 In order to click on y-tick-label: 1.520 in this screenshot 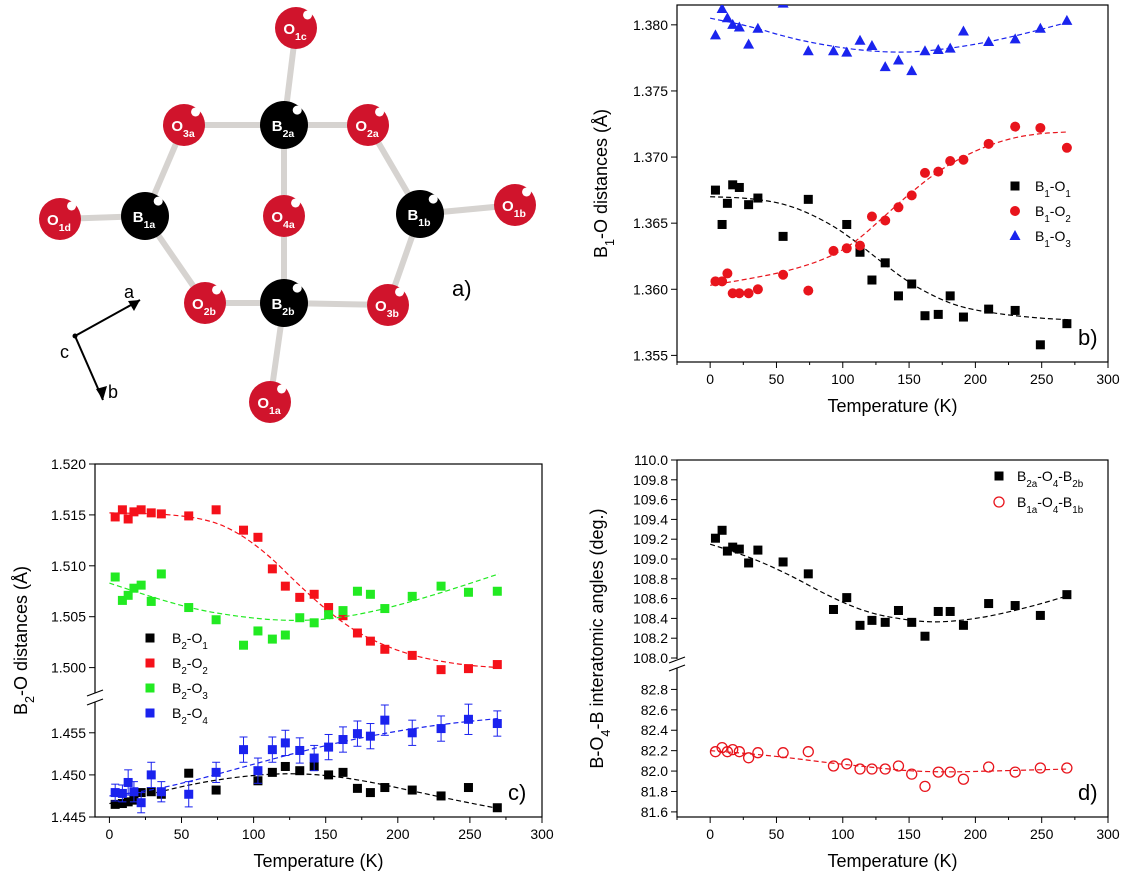, I will do `click(68, 464)`.